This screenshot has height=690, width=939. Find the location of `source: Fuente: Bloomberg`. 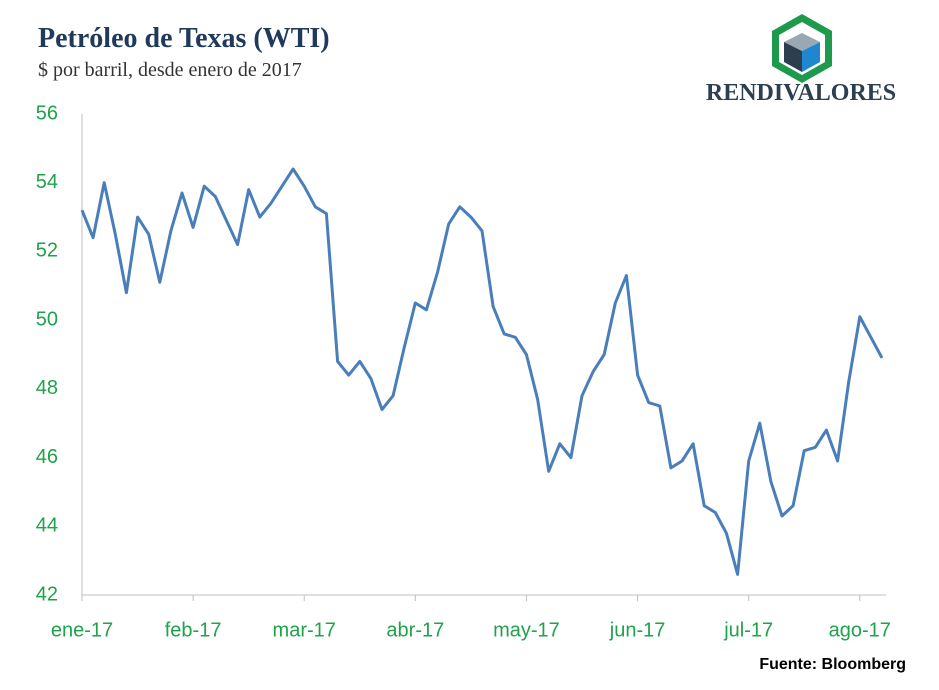

source: Fuente: Bloomberg is located at coordinates (832, 664).